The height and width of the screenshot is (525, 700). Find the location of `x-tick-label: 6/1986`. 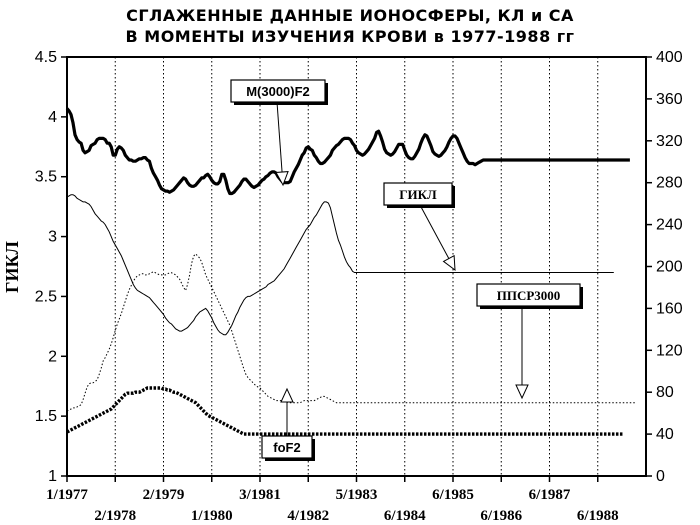

x-tick-label: 6/1986 is located at coordinates (501, 516).